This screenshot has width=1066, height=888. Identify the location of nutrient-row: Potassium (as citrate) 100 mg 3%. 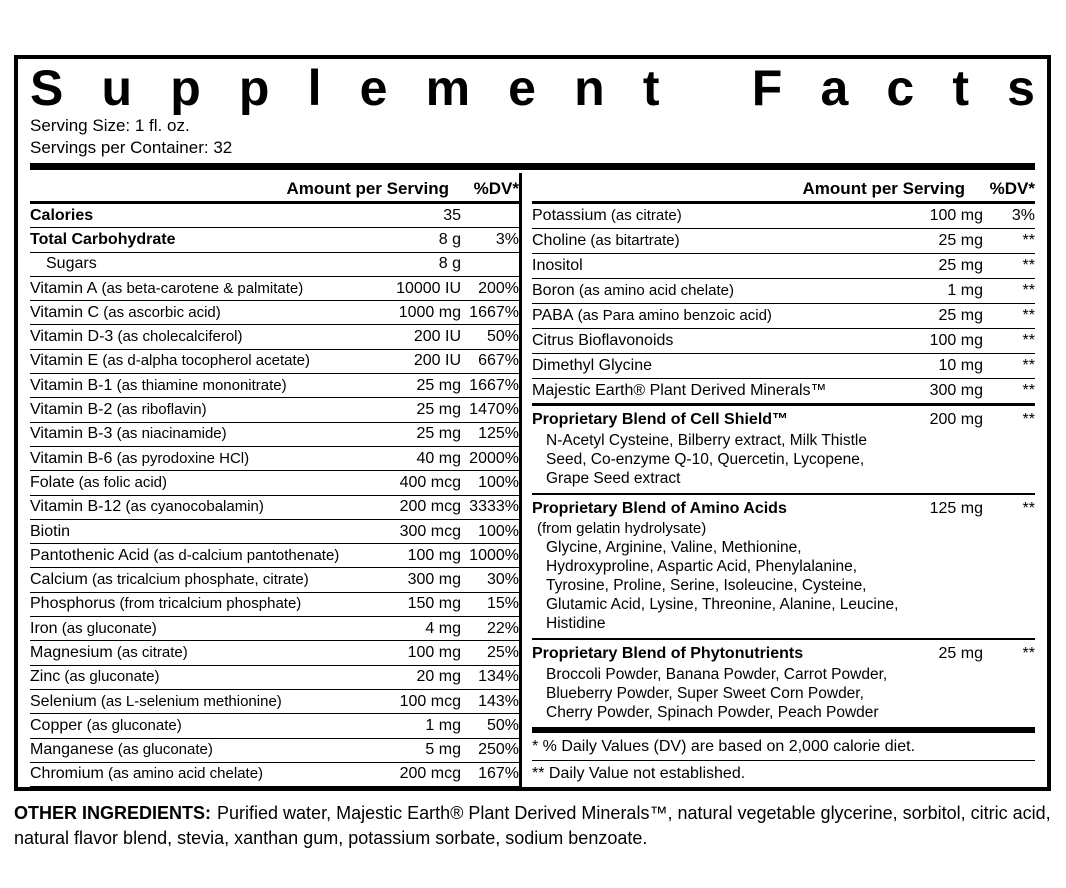
(783, 216).